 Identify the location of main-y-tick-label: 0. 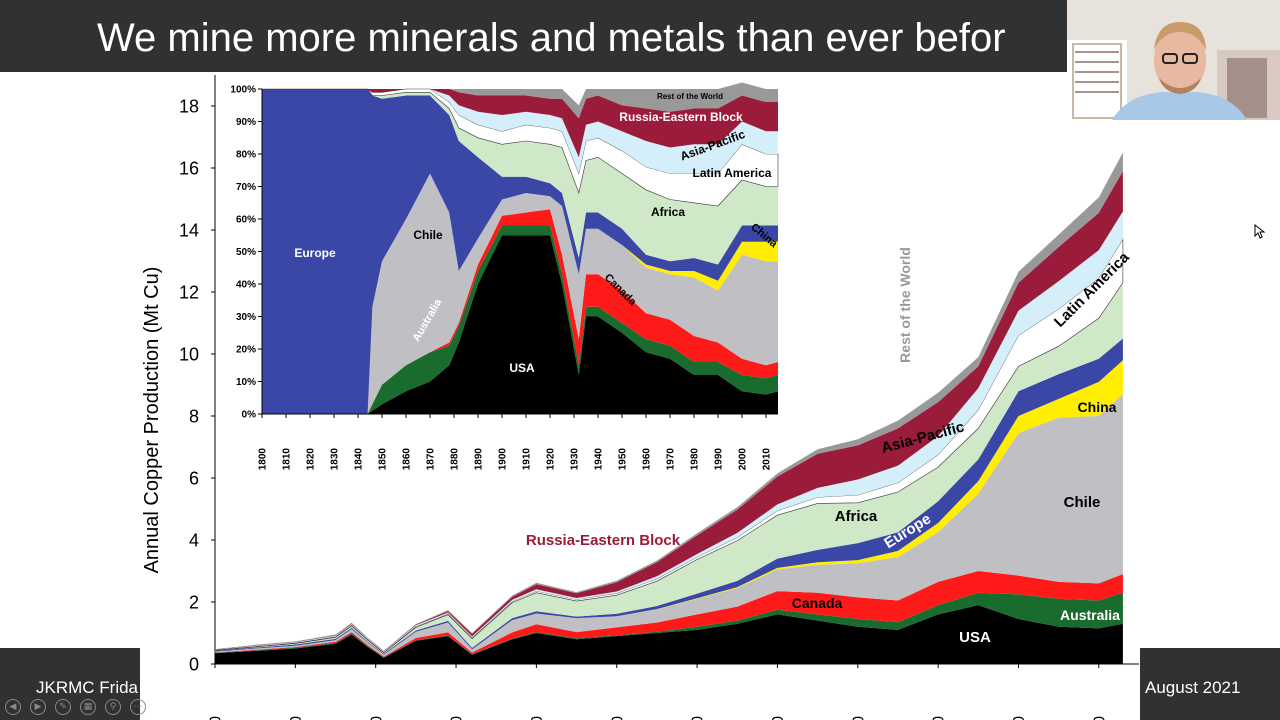
(194, 664).